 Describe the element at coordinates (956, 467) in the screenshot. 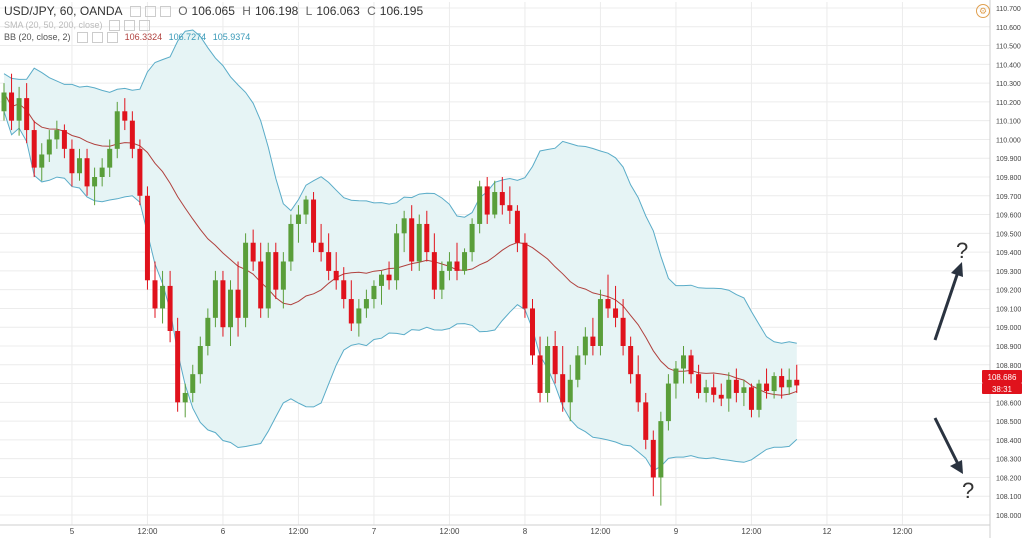

I see `down-arrow-head` at that location.